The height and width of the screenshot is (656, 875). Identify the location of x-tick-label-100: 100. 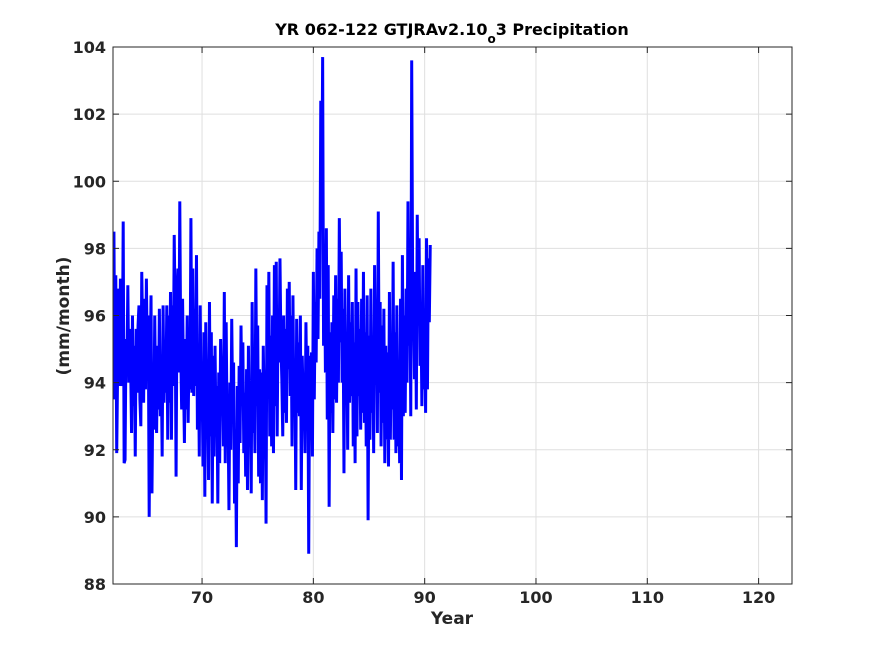
(535, 597).